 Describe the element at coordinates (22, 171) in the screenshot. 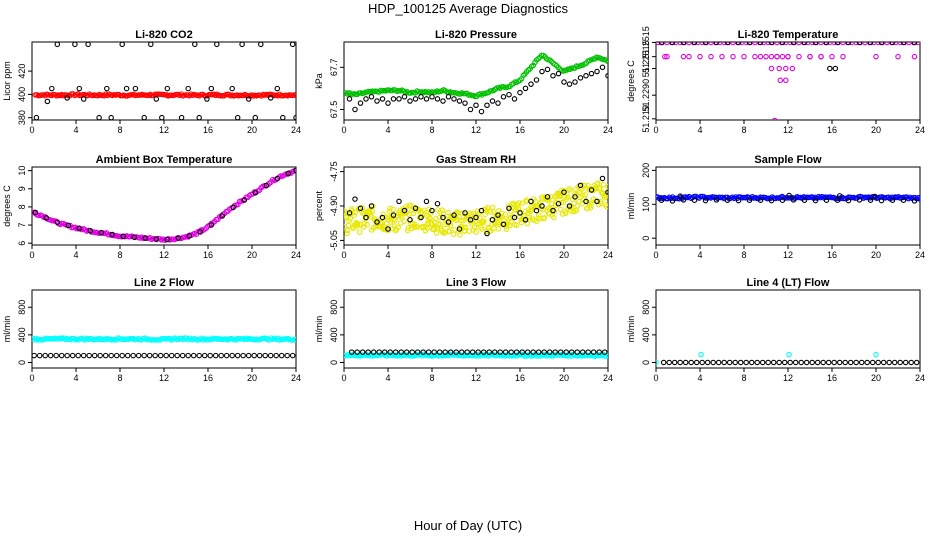

I see `y-tick-label: 10` at that location.